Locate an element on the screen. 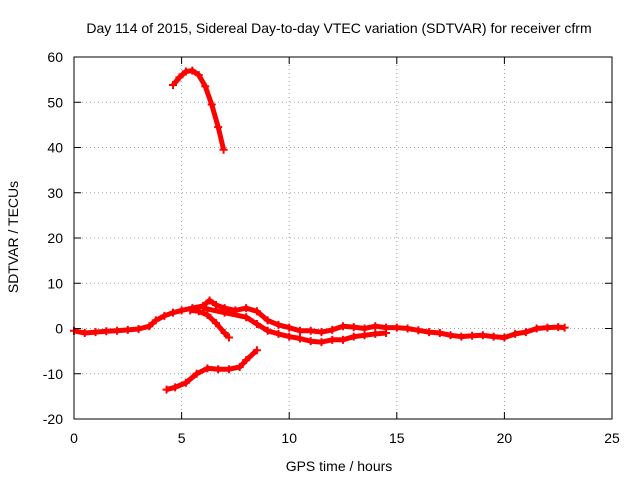 Image resolution: width=640 pixels, height=480 pixels. y-axis-label: SDTVAR / TECUs is located at coordinates (13, 237).